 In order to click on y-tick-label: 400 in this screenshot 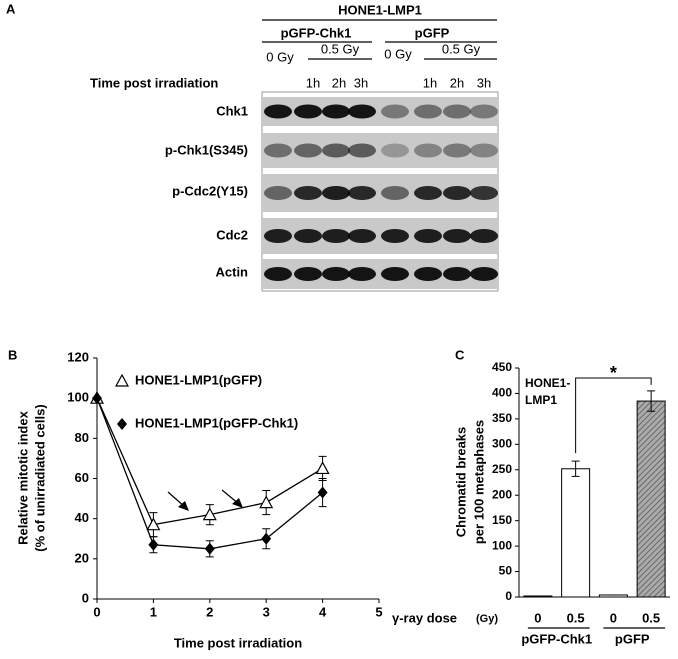, I will do `click(502, 393)`.